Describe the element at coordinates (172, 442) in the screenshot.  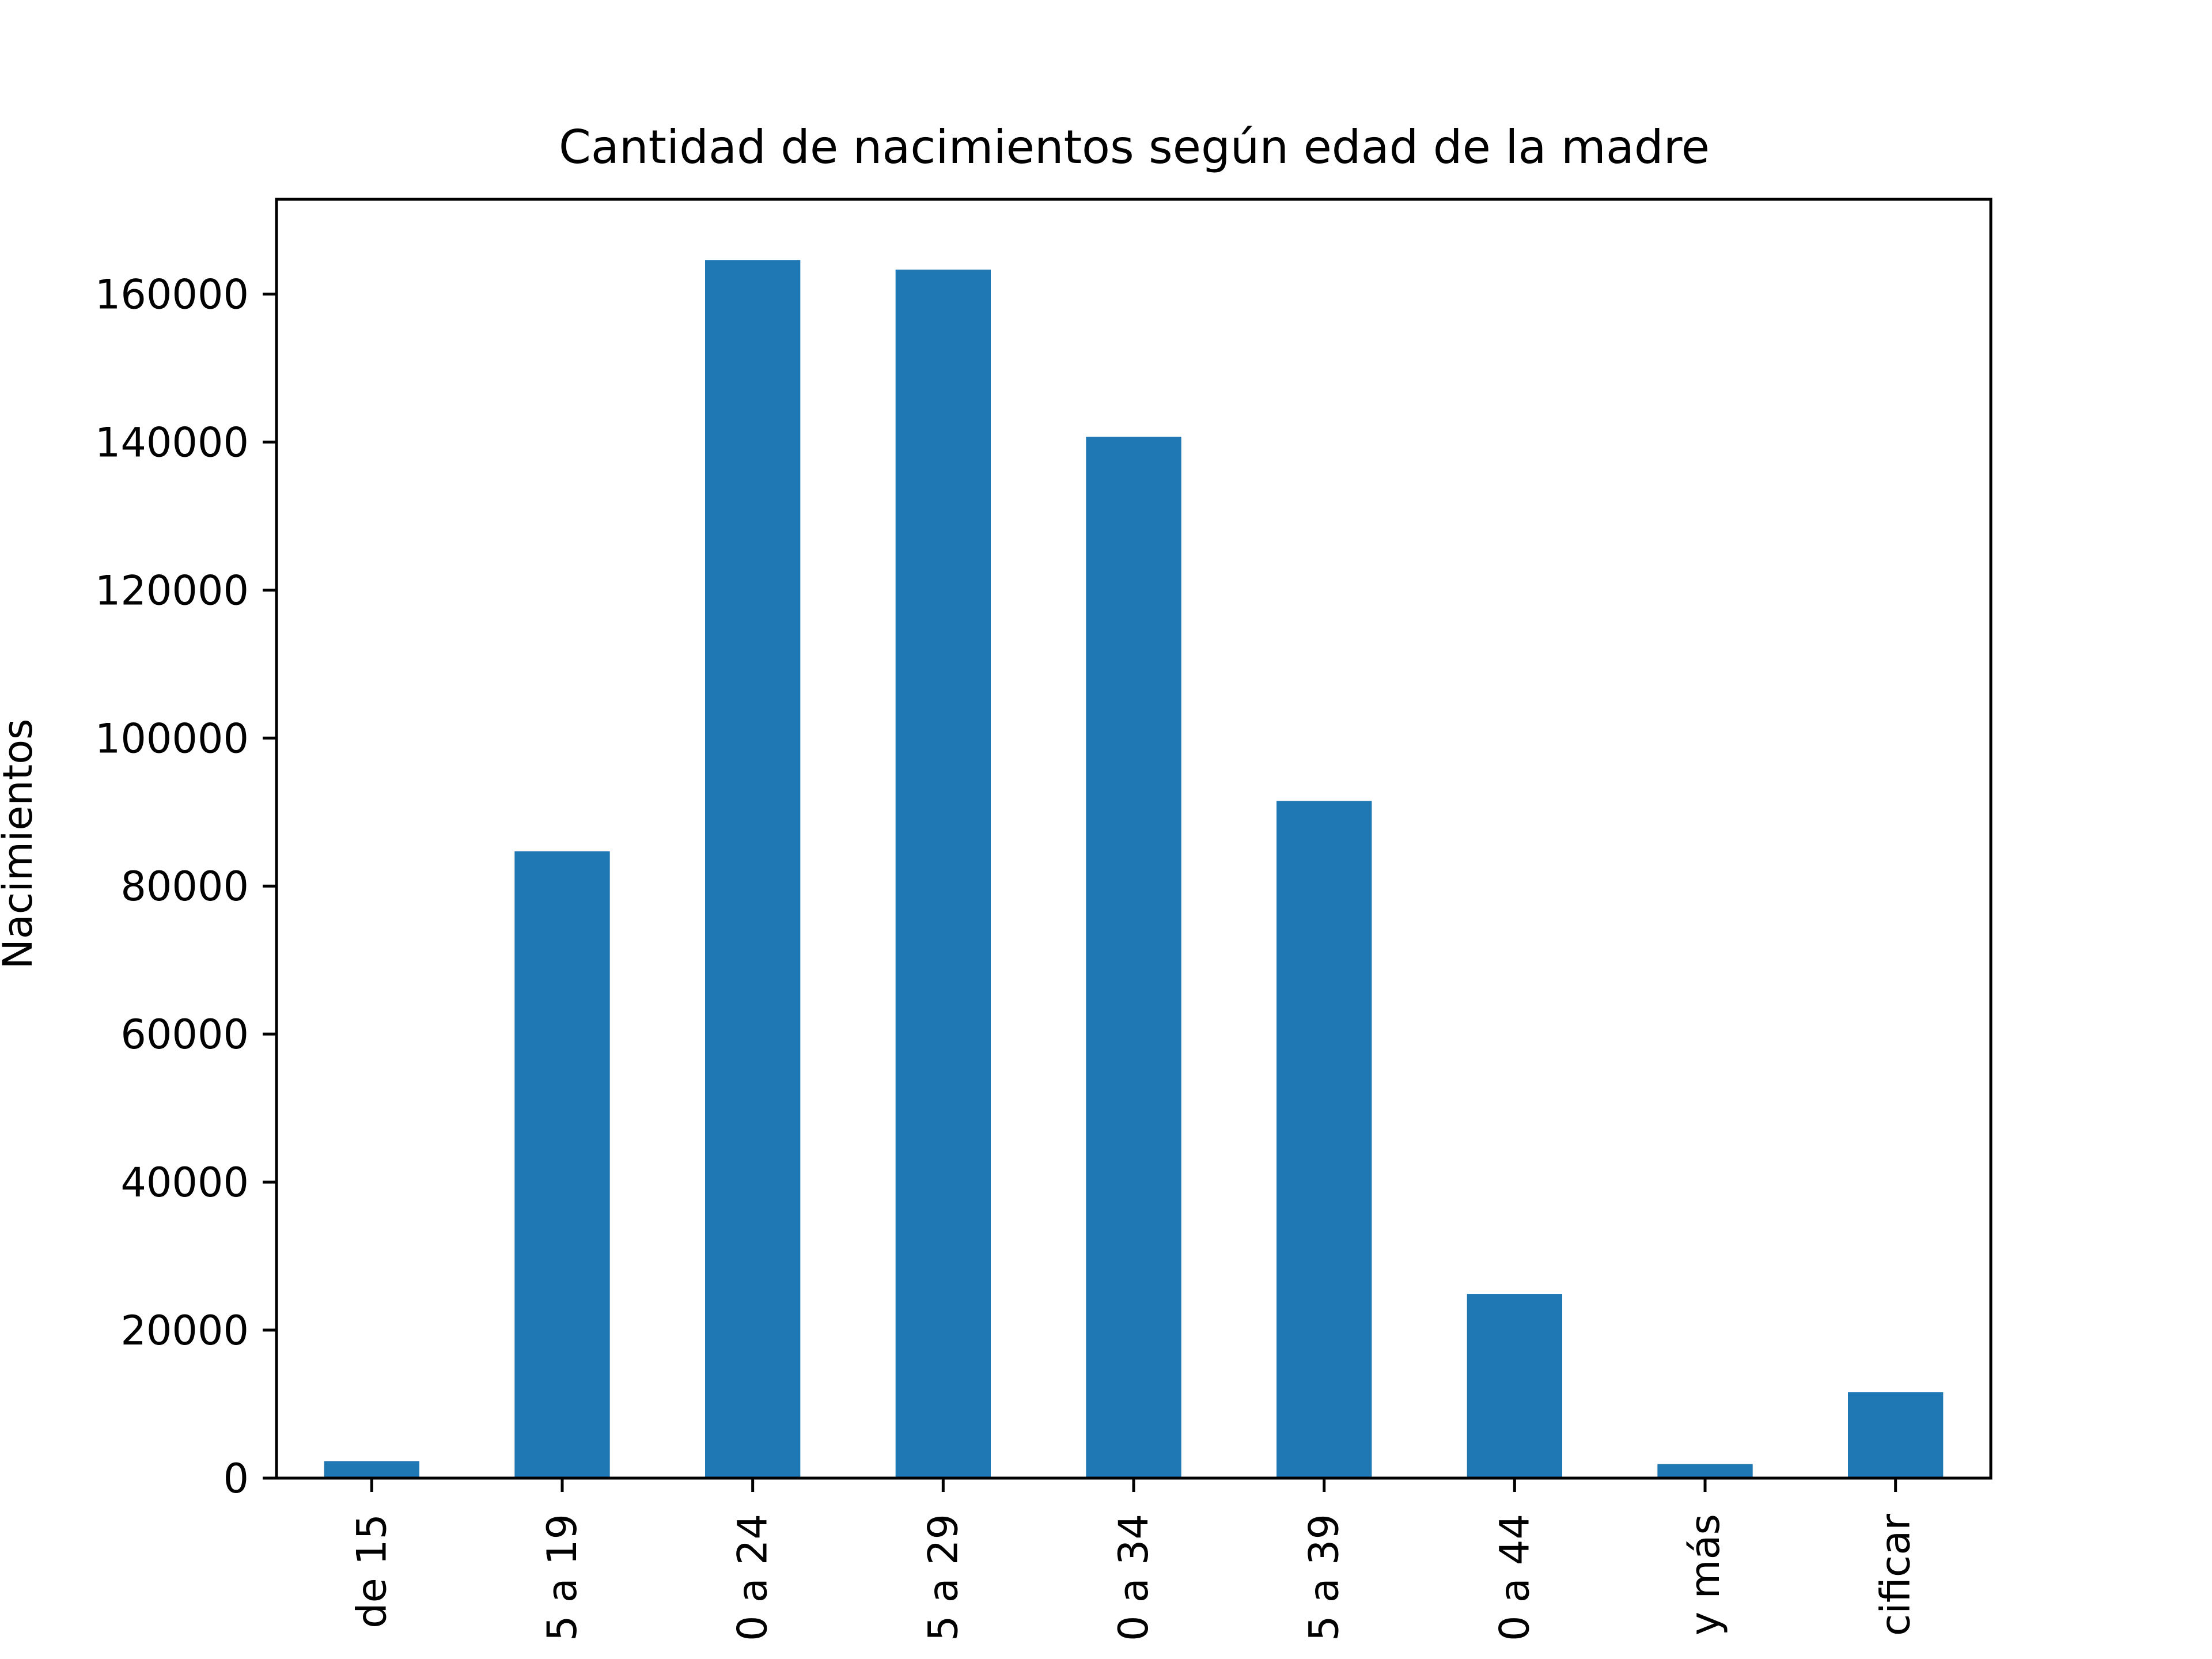
I see `y-tick-label-7: 140000` at that location.